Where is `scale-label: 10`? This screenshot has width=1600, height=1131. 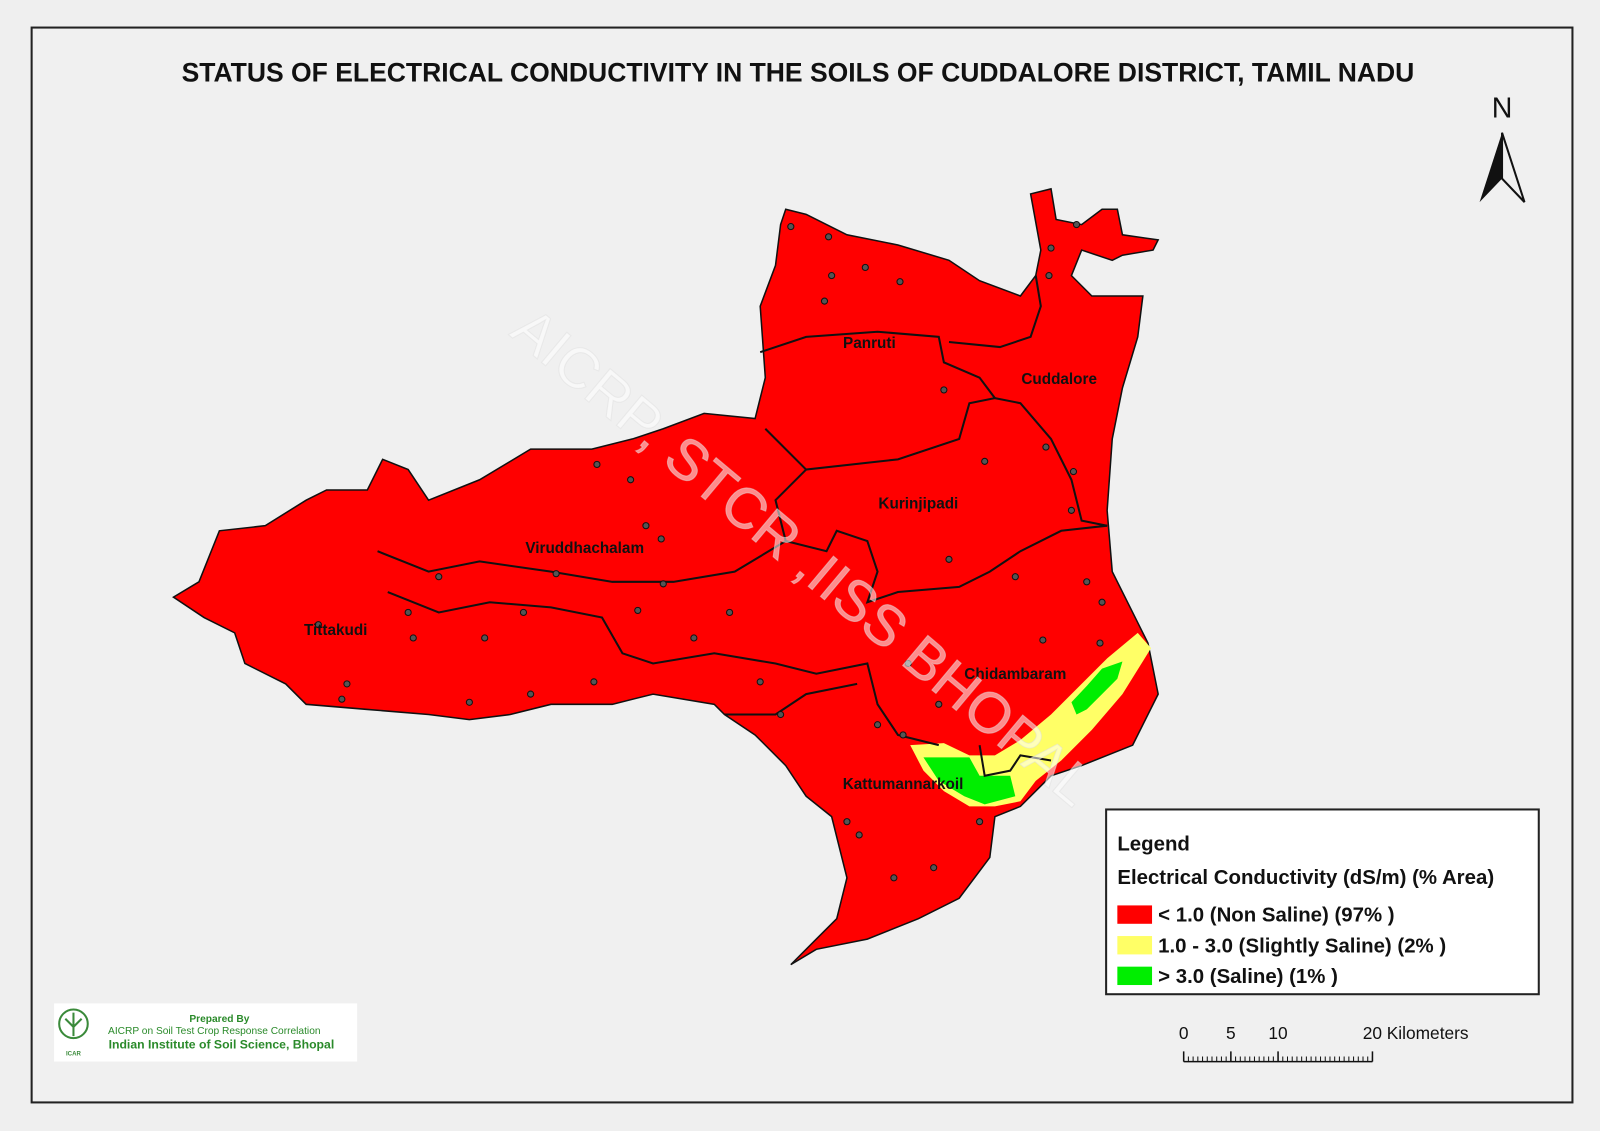 scale-label: 10 is located at coordinates (1277, 1033).